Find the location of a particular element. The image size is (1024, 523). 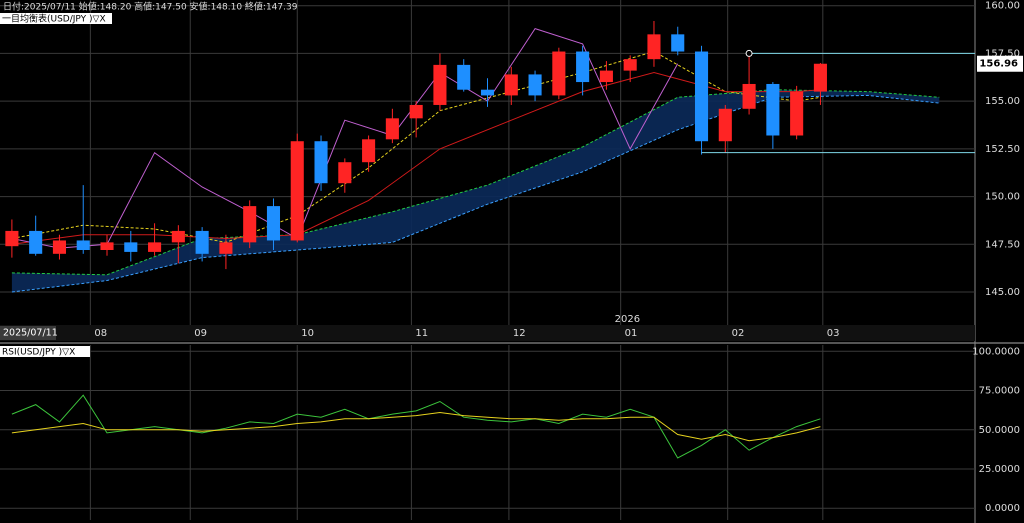

y-tick-label: 0.0000 is located at coordinates (1002, 508).